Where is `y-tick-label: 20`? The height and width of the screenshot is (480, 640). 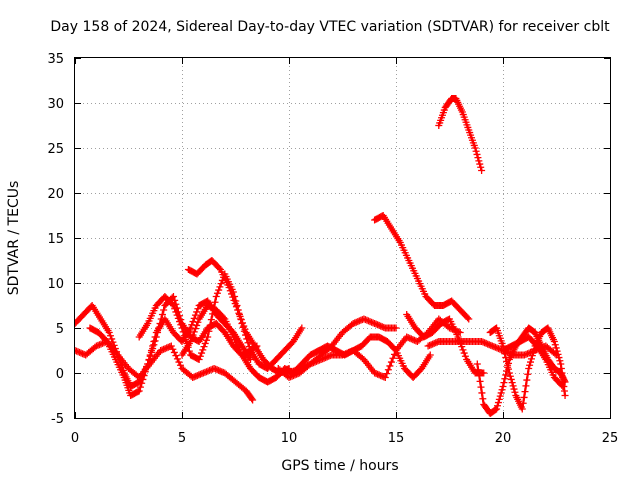
y-tick-label: 20 is located at coordinates (55, 194).